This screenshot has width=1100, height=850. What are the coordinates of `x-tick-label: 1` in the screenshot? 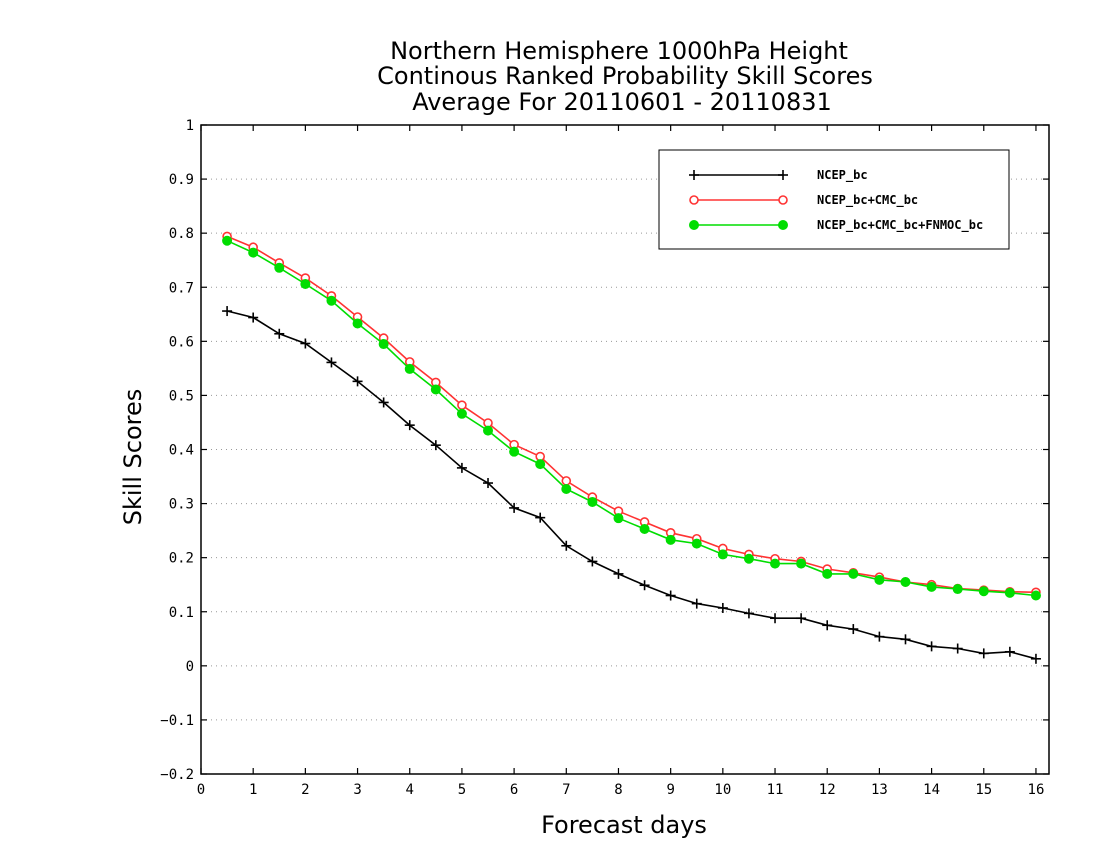 It's located at (253, 790).